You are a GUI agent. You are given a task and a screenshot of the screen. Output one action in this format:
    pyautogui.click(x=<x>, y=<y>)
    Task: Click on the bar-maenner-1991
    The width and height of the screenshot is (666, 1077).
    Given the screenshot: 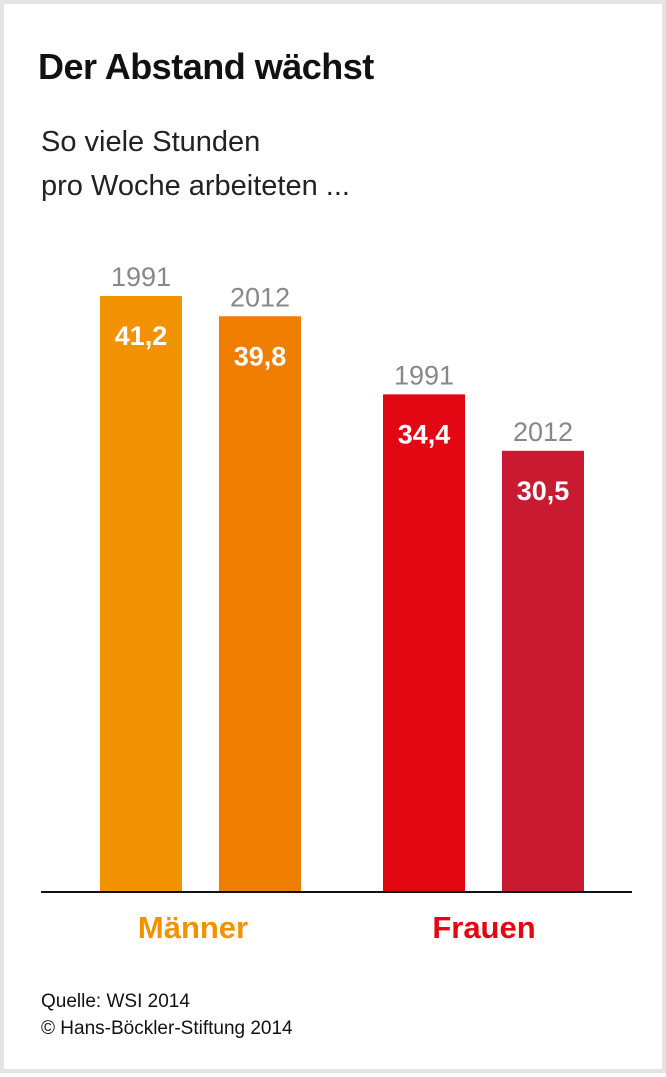 What is the action you would take?
    pyautogui.click(x=141, y=594)
    